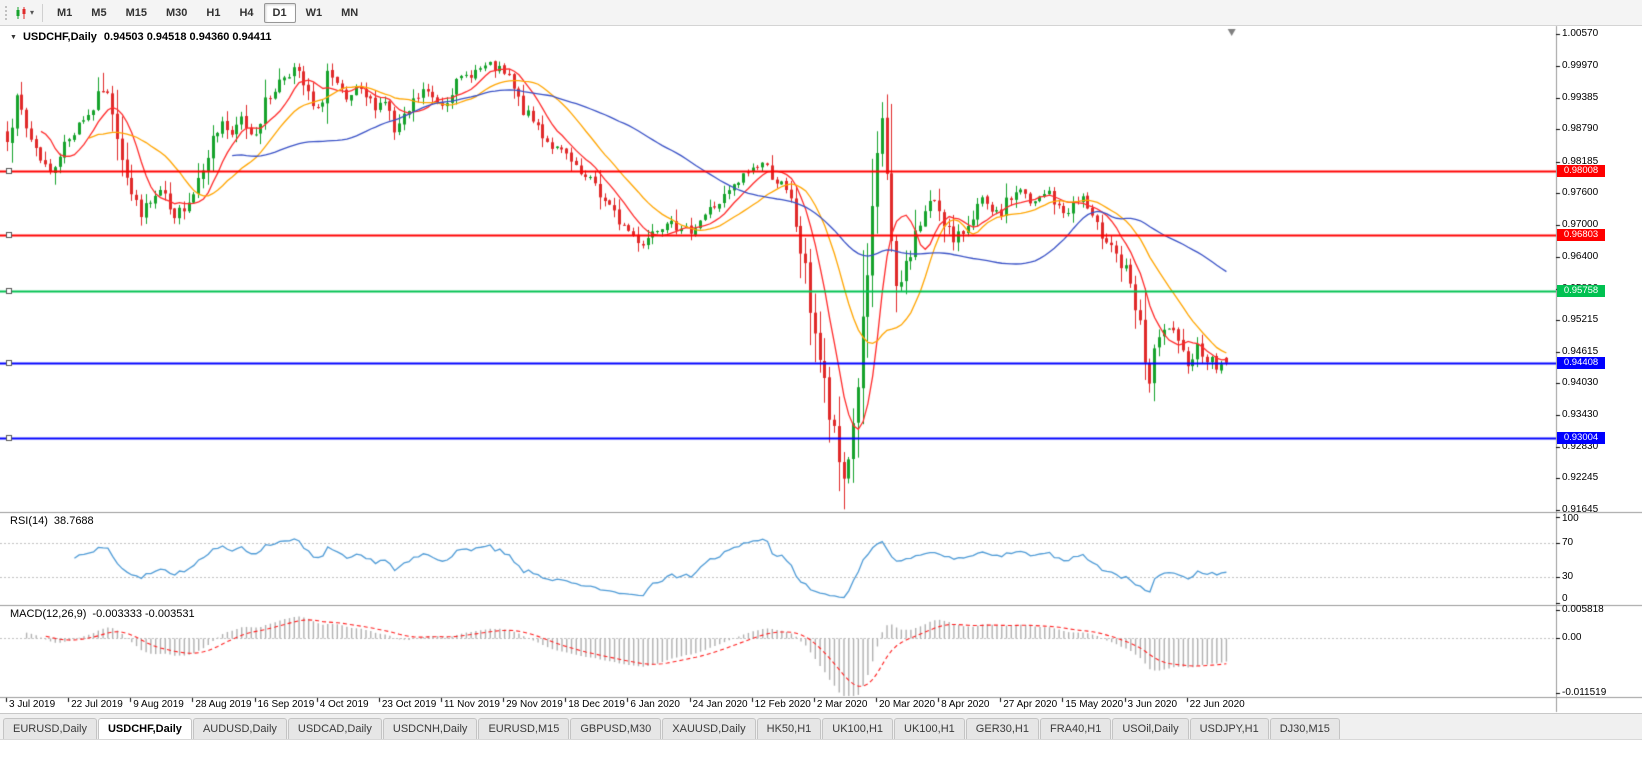 The image size is (1642, 768). I want to click on rsi-name: RSI(14), so click(29, 521).